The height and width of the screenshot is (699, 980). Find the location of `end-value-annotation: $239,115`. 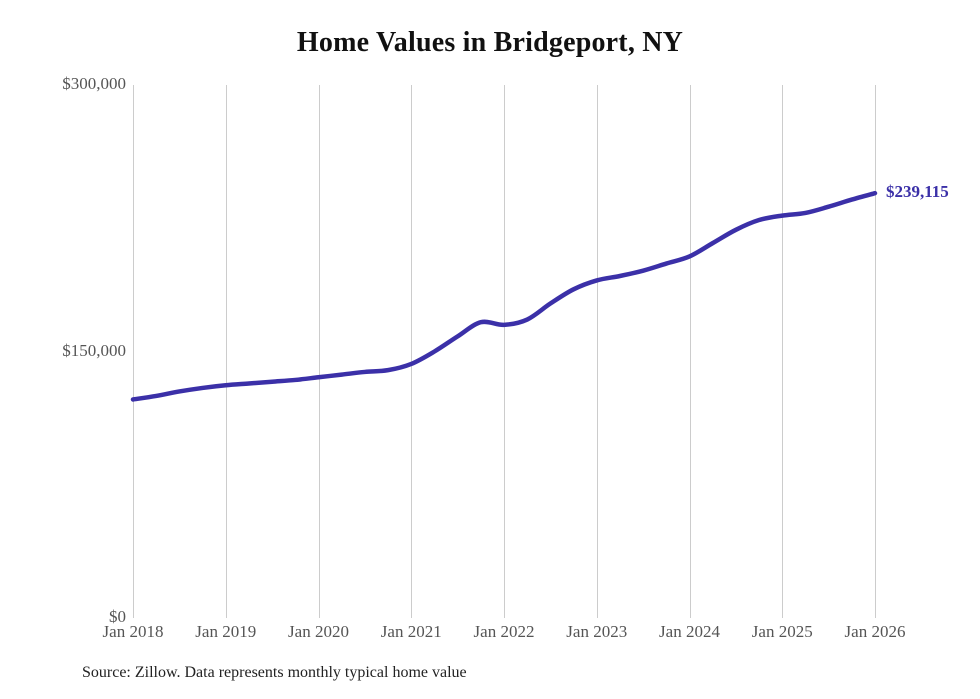

end-value-annotation: $239,115 is located at coordinates (917, 192).